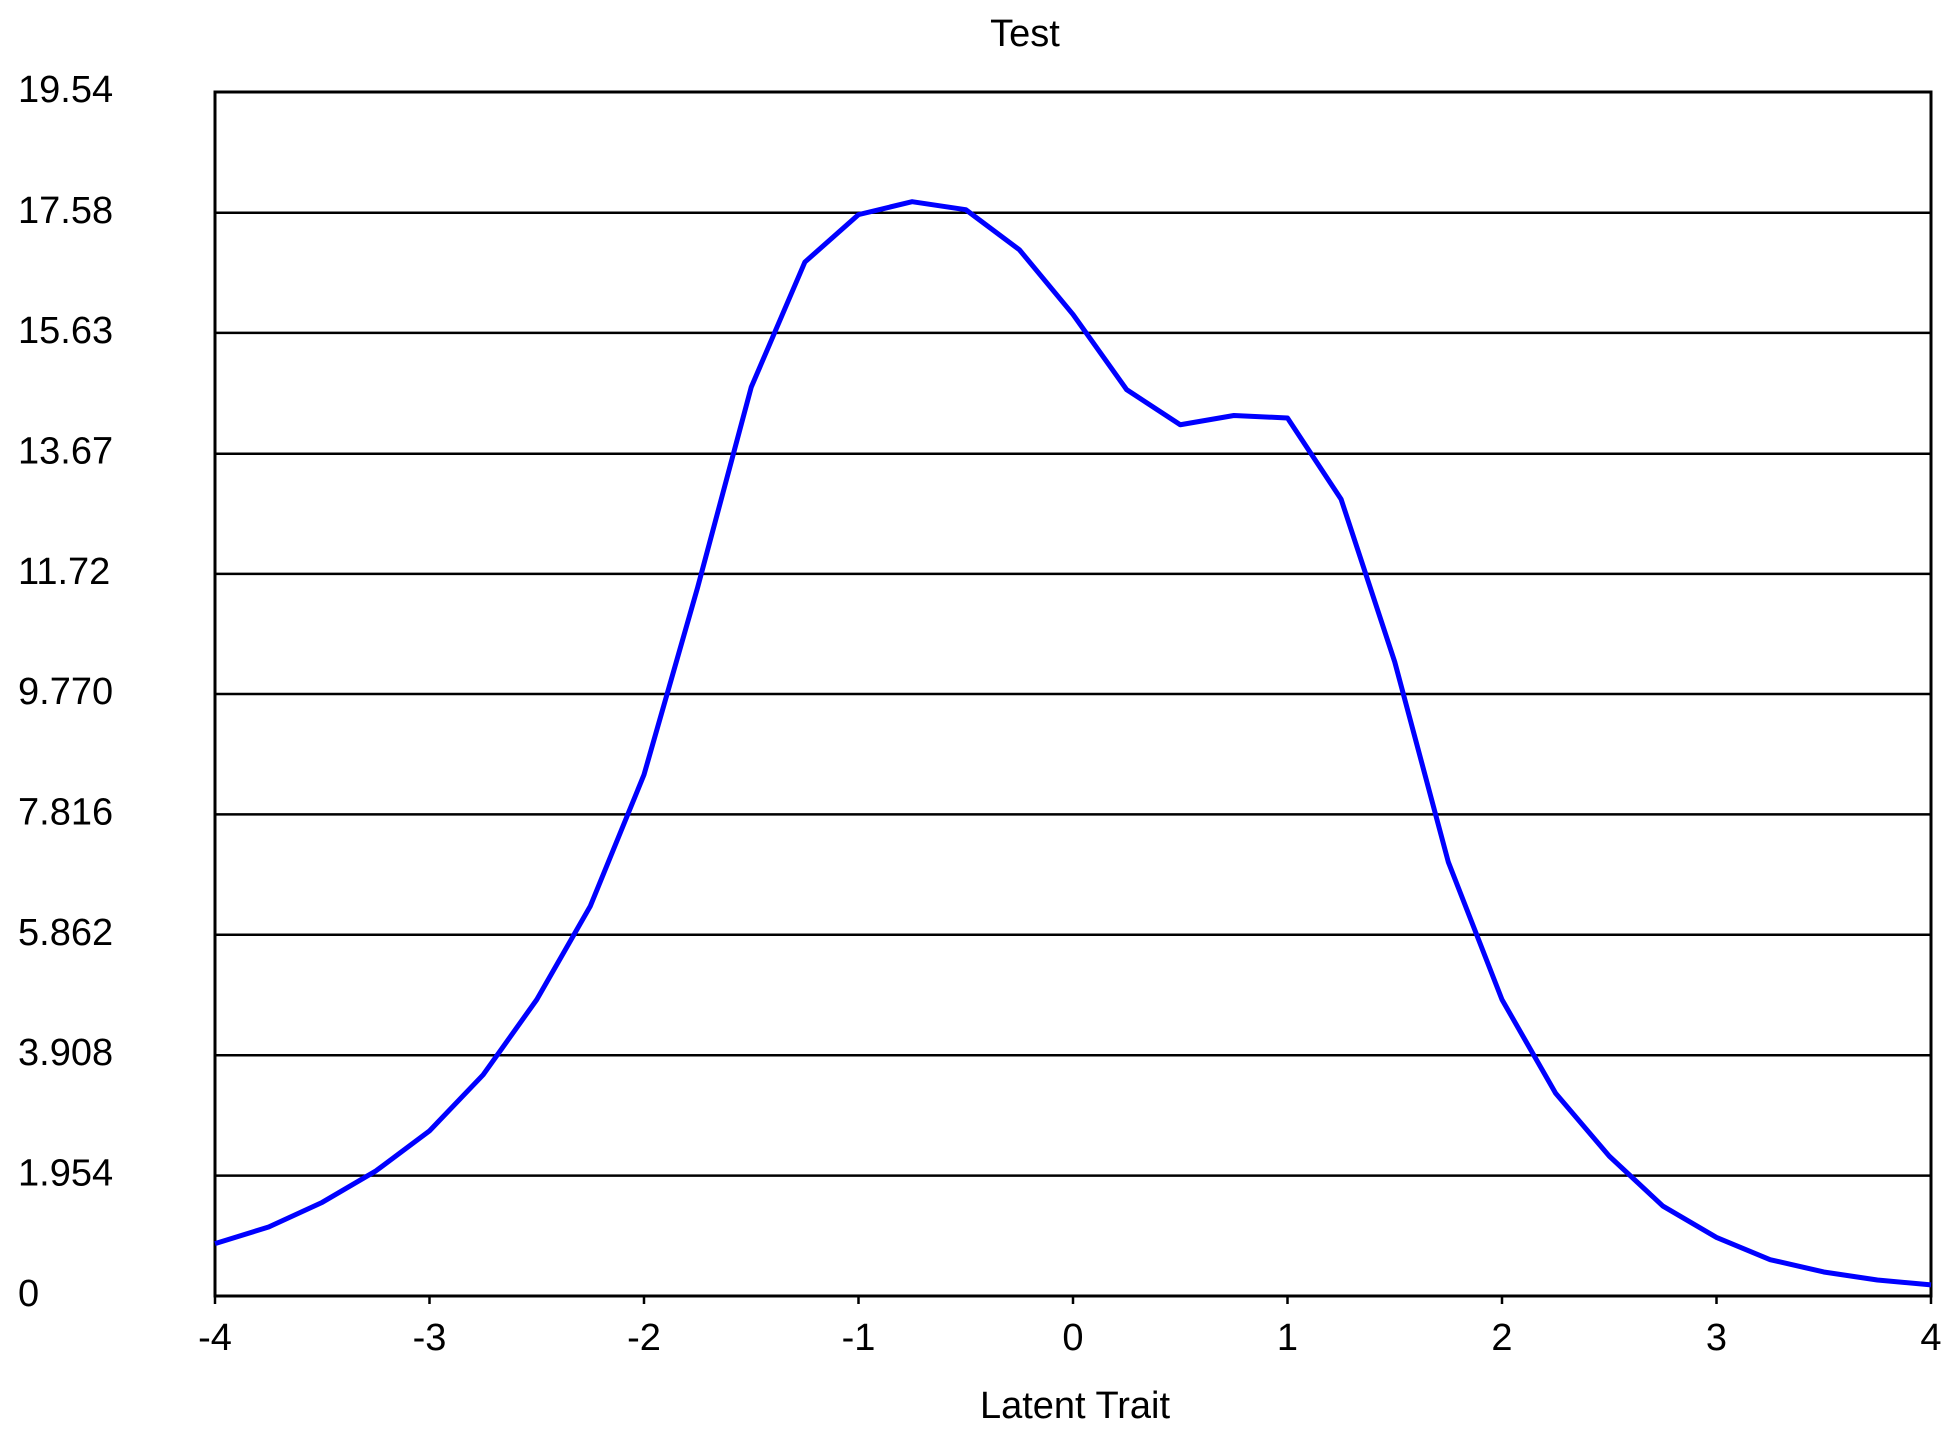  Describe the element at coordinates (1025, 34) in the screenshot. I see `chart-title: Test` at that location.